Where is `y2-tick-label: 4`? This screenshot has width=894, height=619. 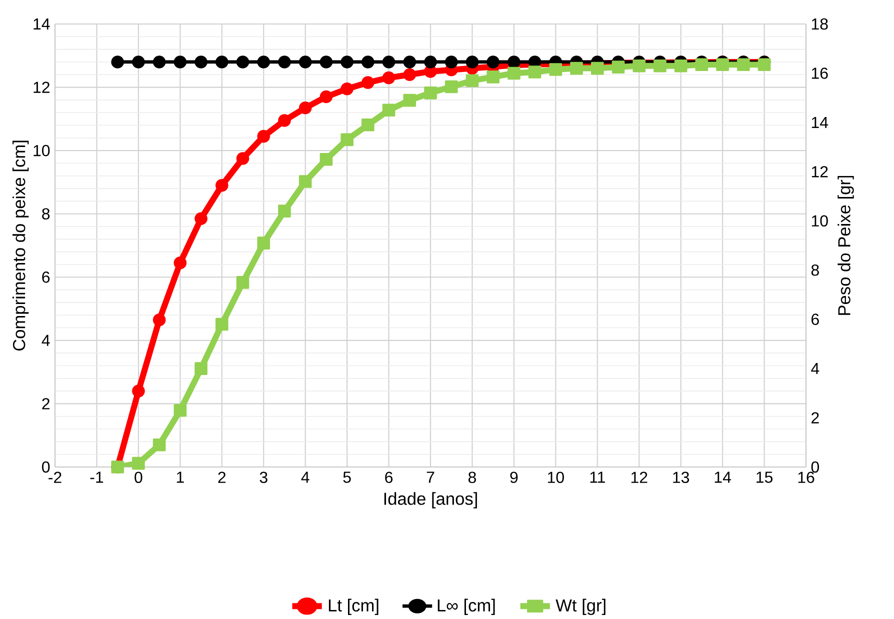
y2-tick-label: 4 is located at coordinates (815, 368).